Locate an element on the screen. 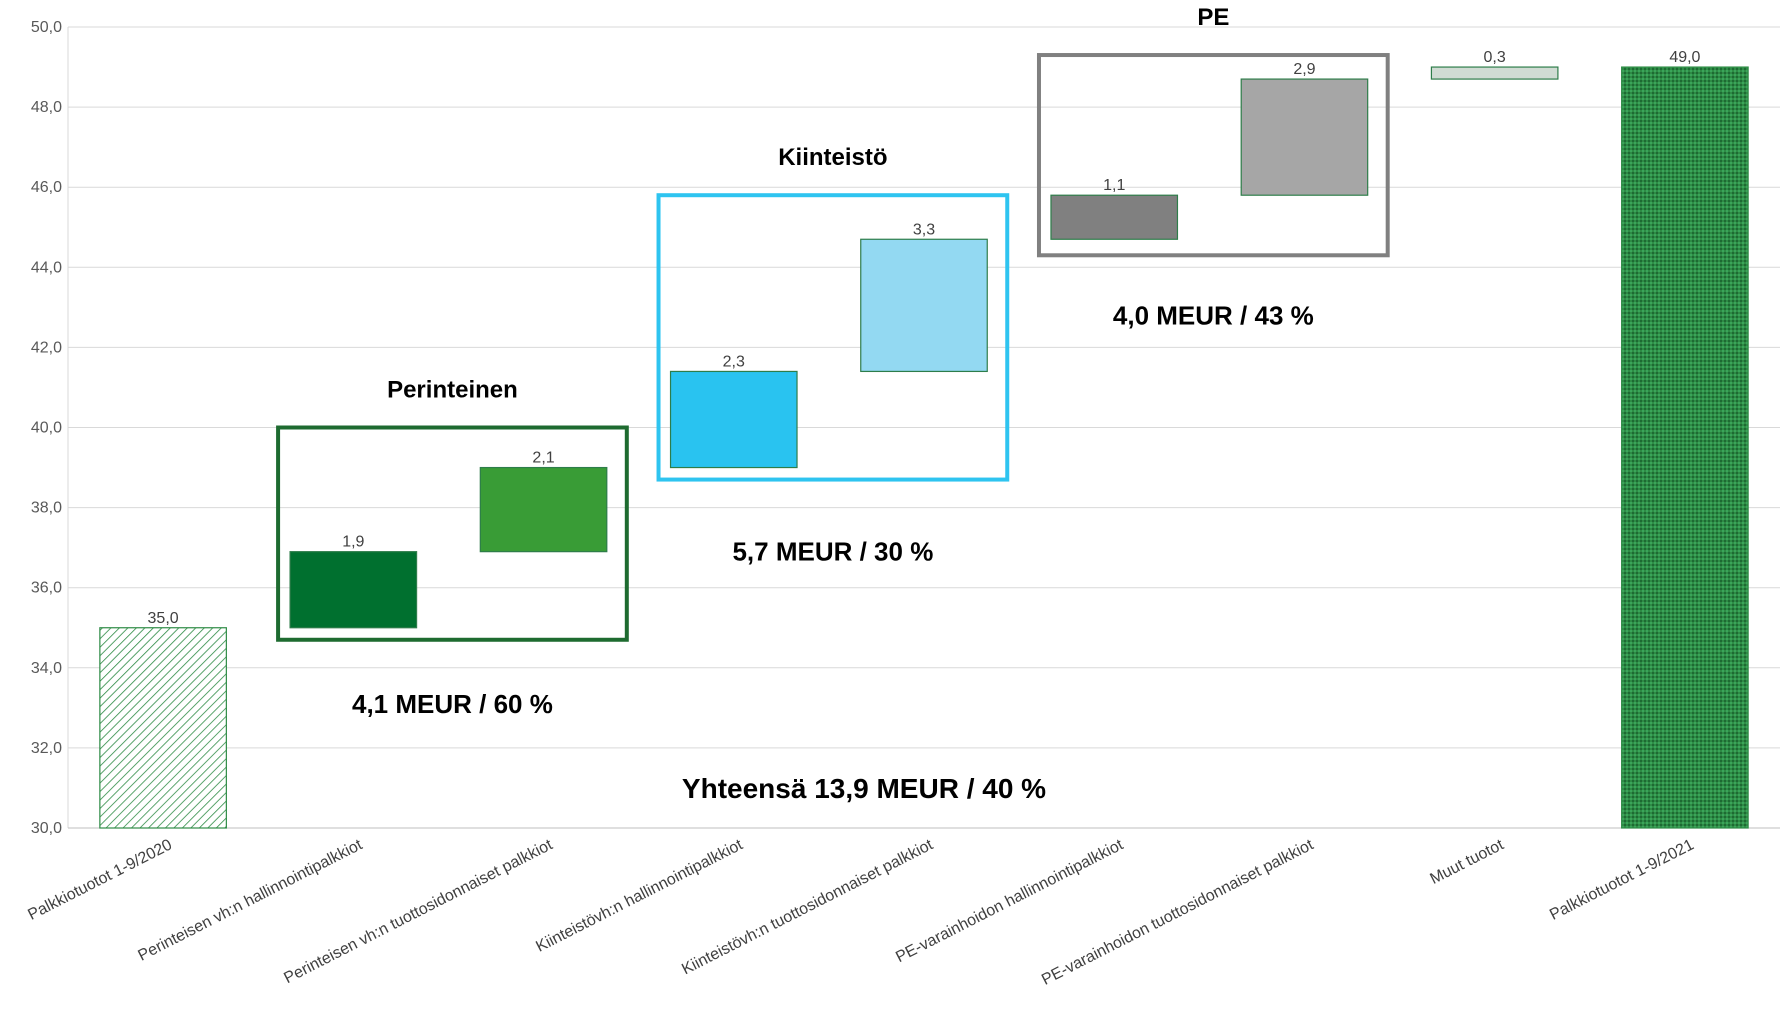 Image resolution: width=1783 pixels, height=1036 pixels. x-category-label: Palkkiotuotot 1-9/2020 is located at coordinates (100, 879).